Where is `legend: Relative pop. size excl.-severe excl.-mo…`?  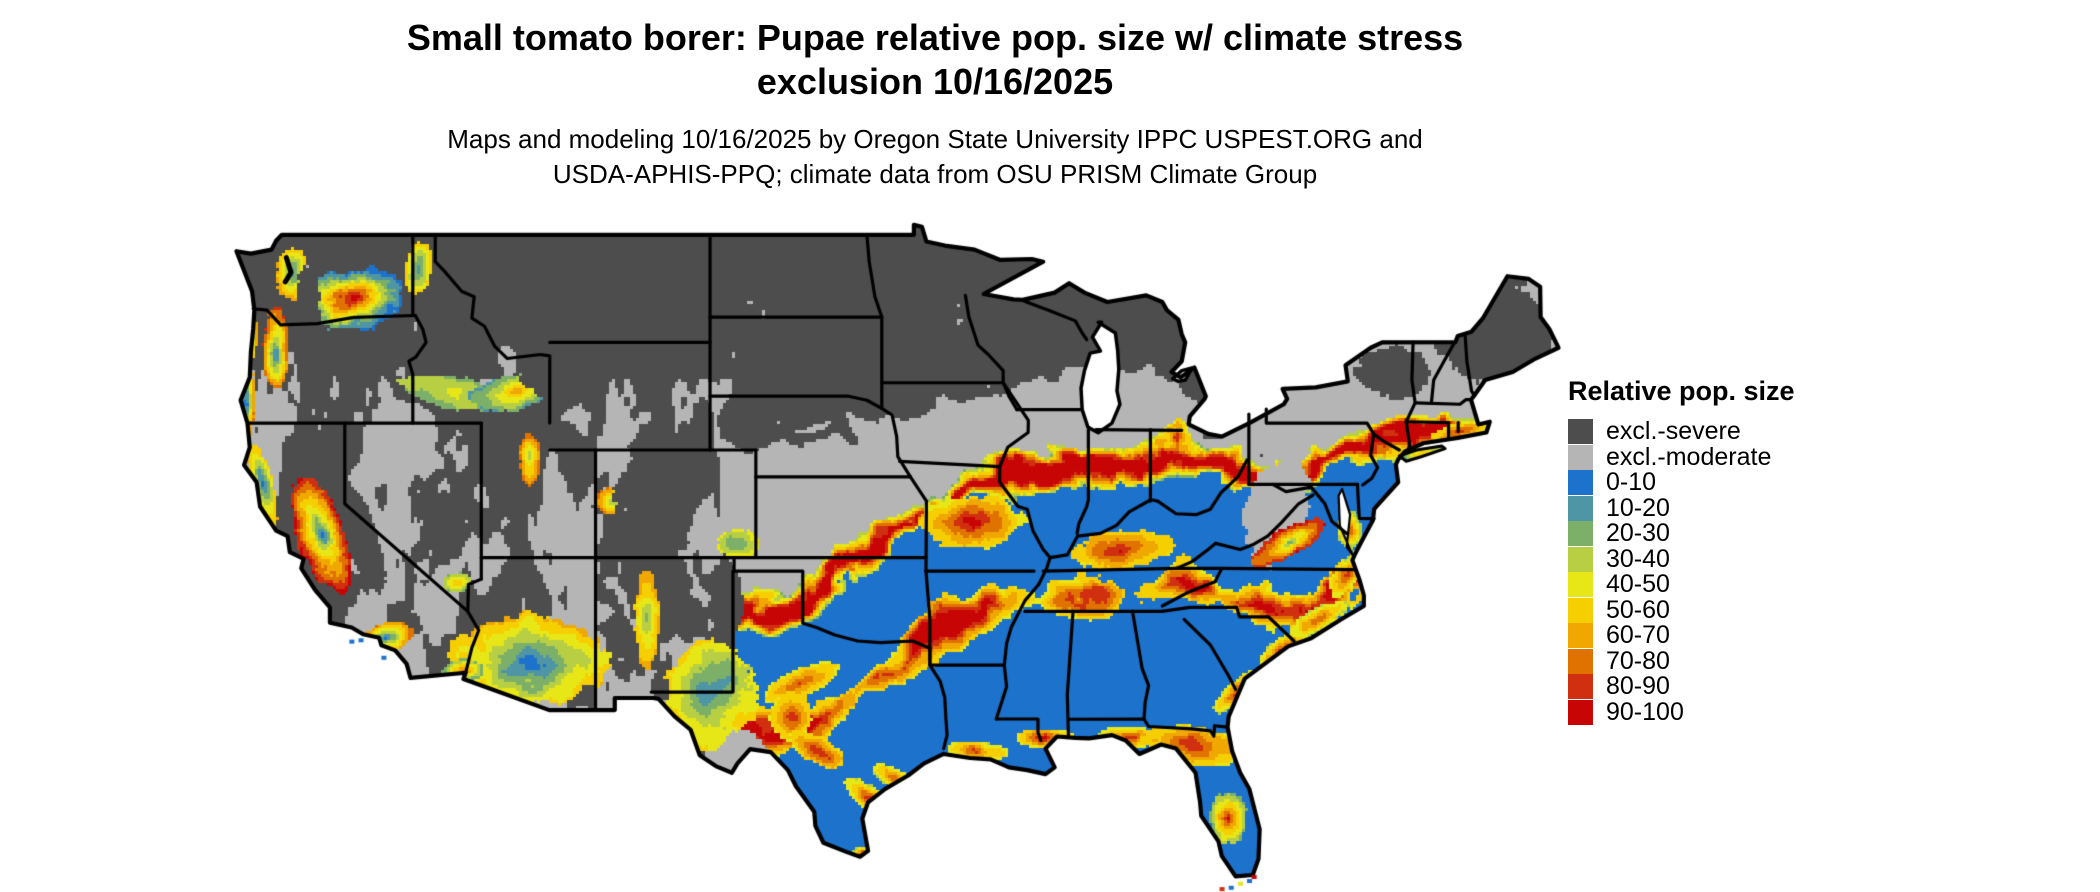 legend: Relative pop. size excl.-severe excl.-mo… is located at coordinates (1698, 550).